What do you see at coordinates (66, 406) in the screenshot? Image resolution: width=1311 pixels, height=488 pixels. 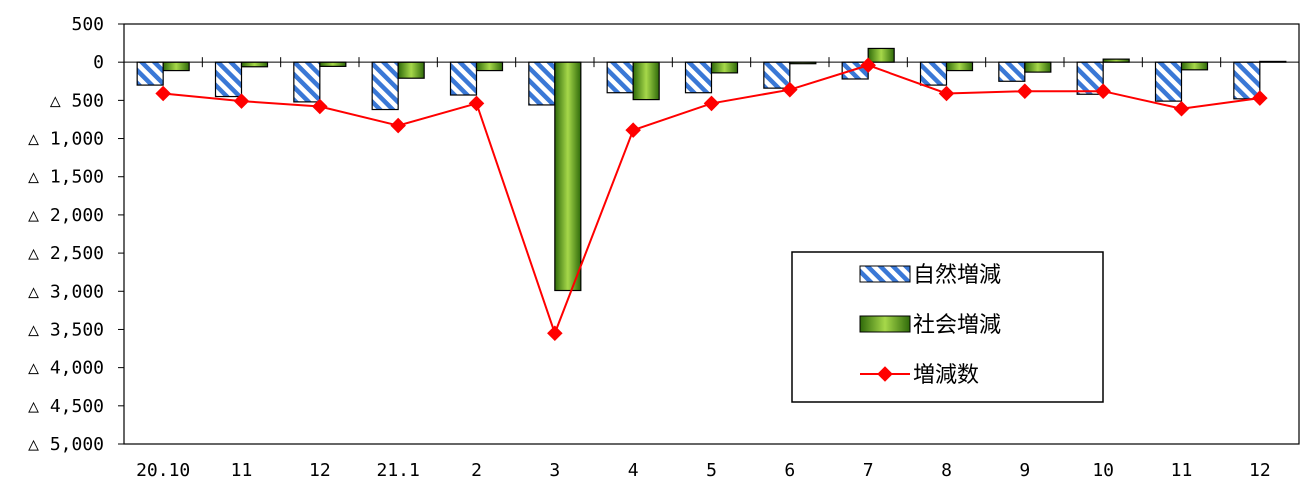 I see `y-tick-label: △ 4,500` at bounding box center [66, 406].